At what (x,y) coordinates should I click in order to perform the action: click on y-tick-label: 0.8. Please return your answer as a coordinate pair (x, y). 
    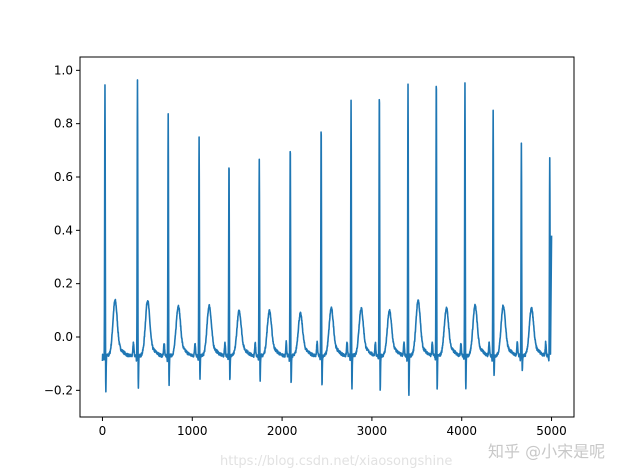
    Looking at the image, I should click on (63, 124).